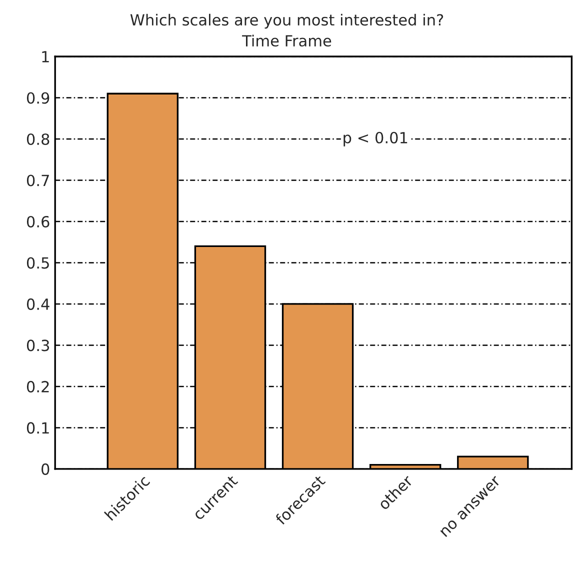  I want to click on y-tick-label: 0.8, so click(38, 139).